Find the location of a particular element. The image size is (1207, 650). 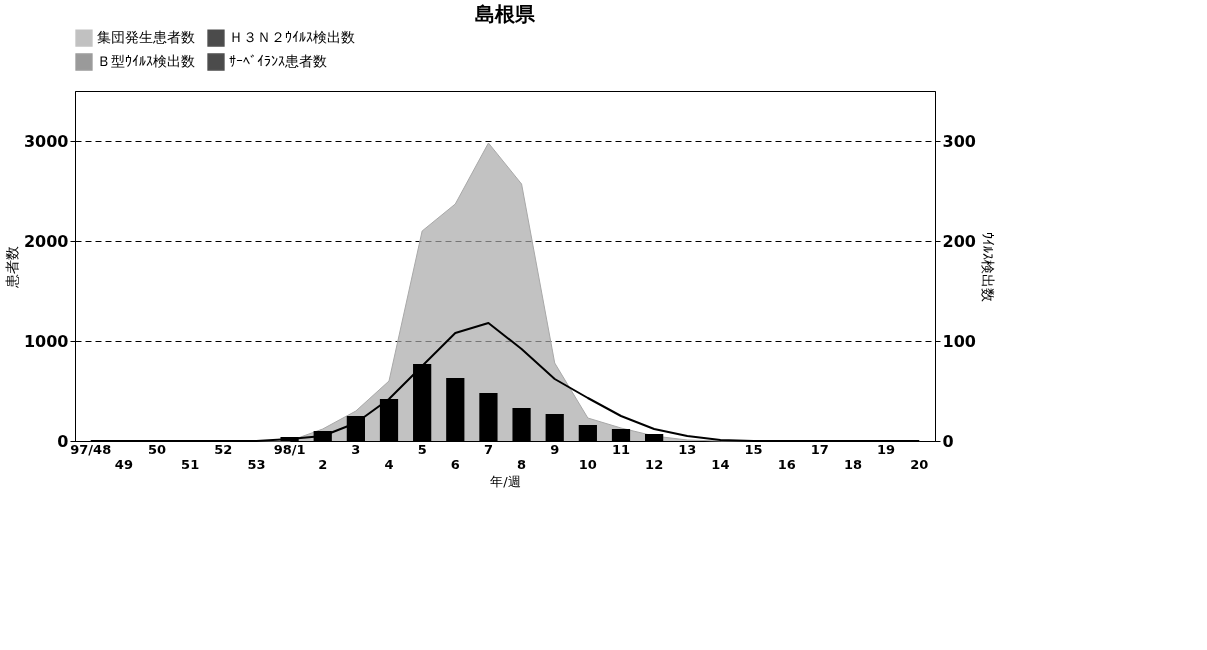

legend-label: Ｂ型ｳｲﾙｽ検出数 is located at coordinates (146, 61).